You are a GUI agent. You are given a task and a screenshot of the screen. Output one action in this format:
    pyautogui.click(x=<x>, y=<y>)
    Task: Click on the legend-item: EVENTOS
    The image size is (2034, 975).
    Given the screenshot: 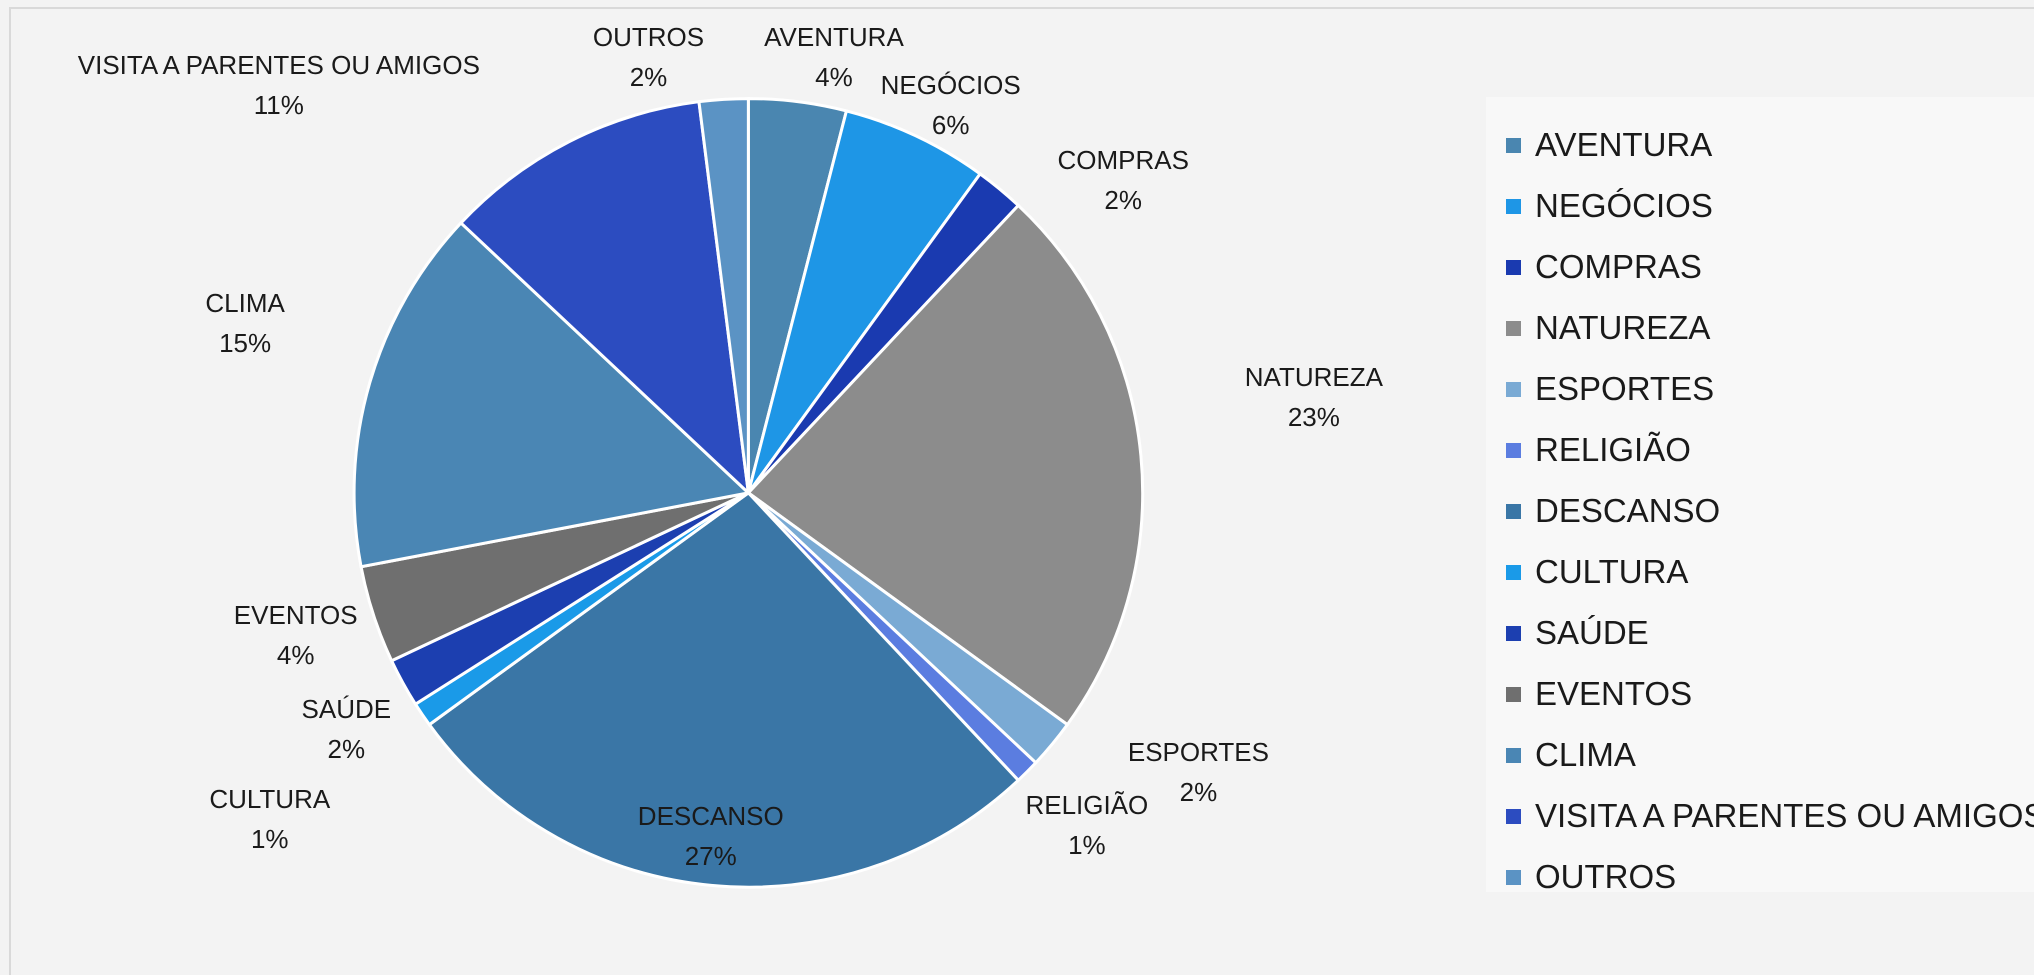 What is the action you would take?
    pyautogui.click(x=1599, y=694)
    